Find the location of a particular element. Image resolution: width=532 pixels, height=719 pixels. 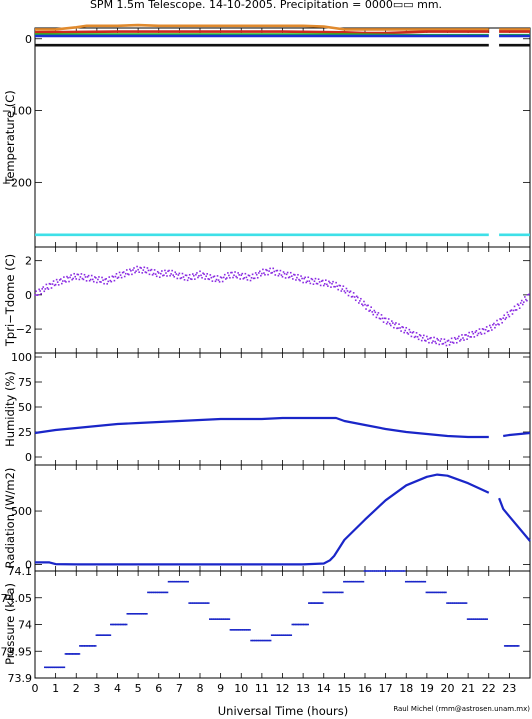

y-tick-label: 75 is located at coordinates (25, 382).